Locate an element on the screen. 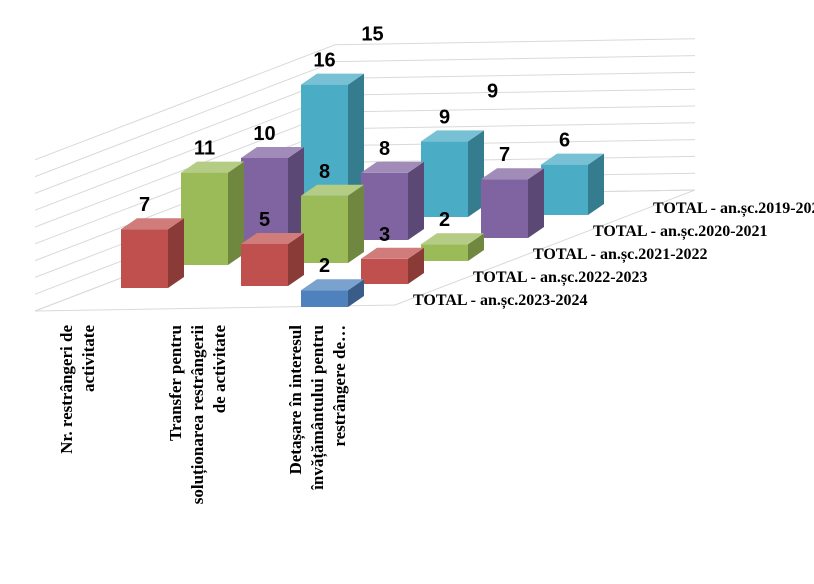  category-label: Transfer pentru is located at coordinates (175, 383).